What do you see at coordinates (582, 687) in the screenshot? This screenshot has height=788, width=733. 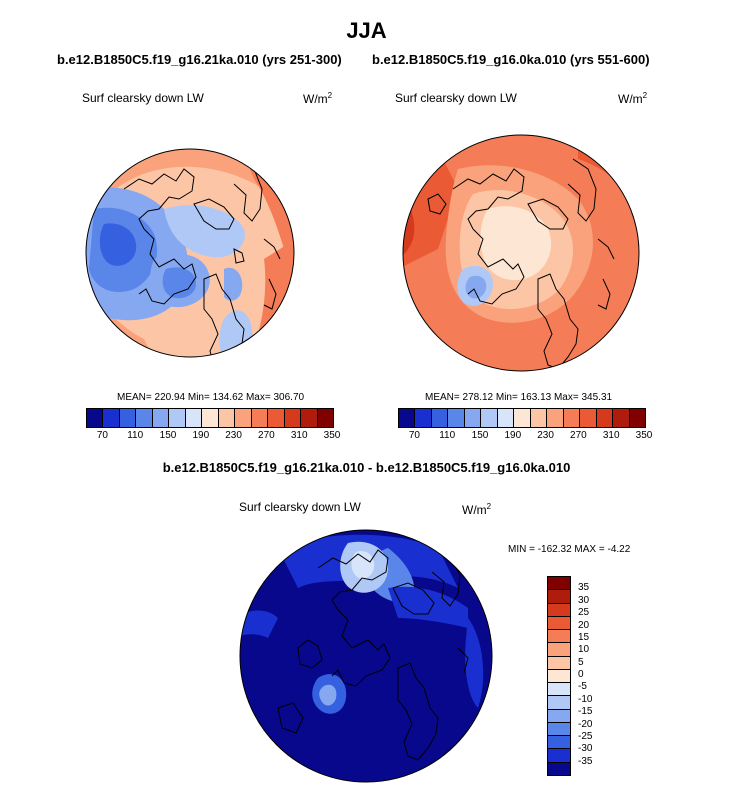 I see `colorbar-tick-label: -5` at bounding box center [582, 687].